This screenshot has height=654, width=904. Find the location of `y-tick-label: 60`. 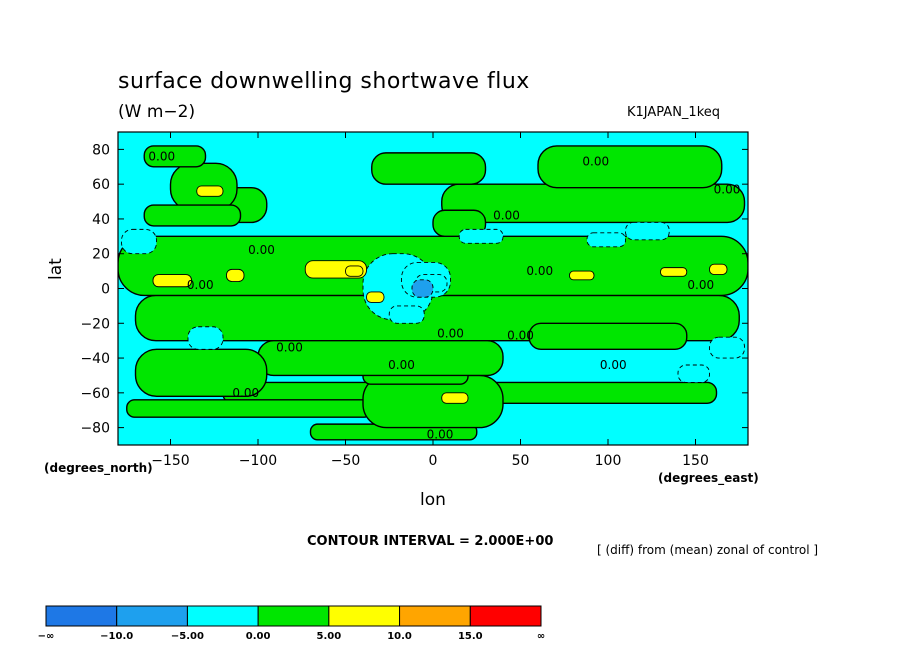

y-tick-label: 60 is located at coordinates (101, 185).